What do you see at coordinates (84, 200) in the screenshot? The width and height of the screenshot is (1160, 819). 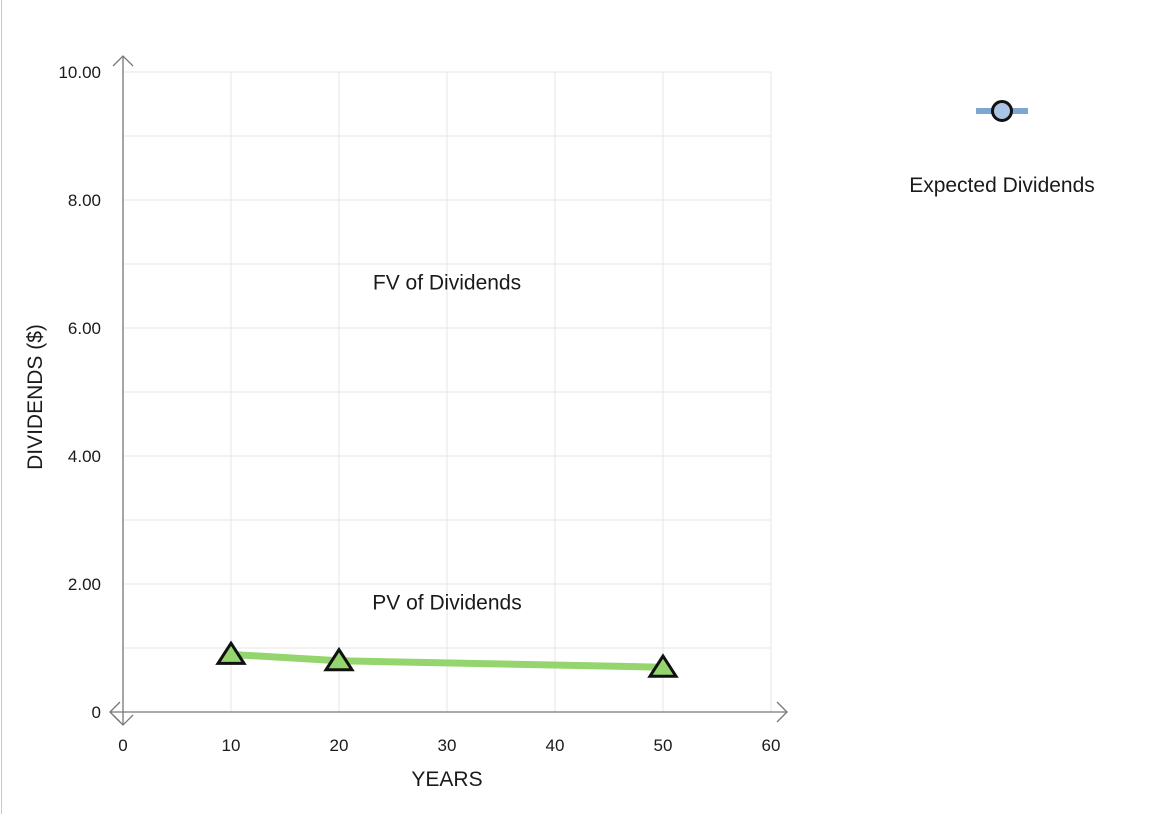 I see `y-tick-label: 8.00` at bounding box center [84, 200].